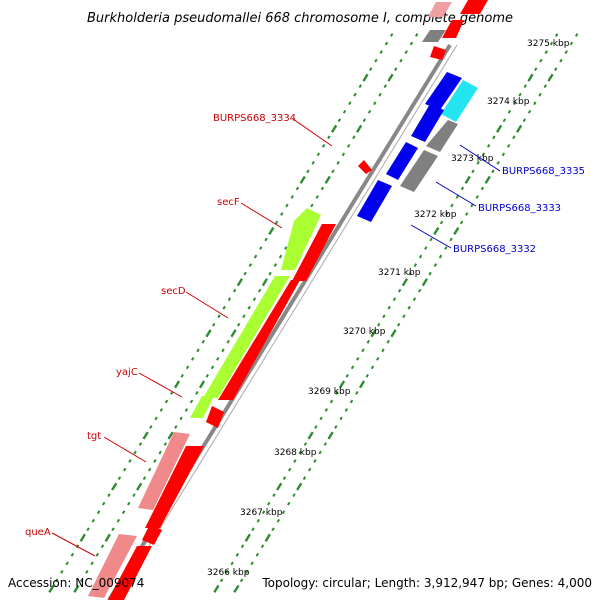  I want to click on gene-secF-red, so click(314, 252).